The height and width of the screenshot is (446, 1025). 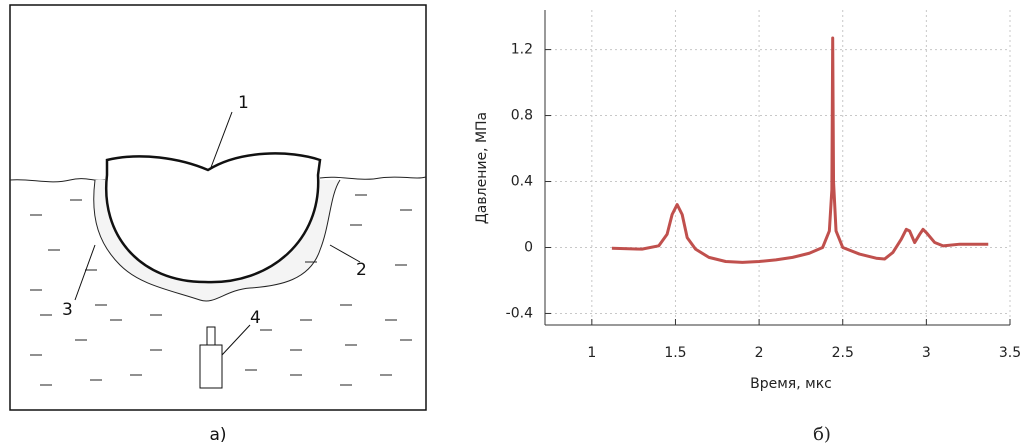 What do you see at coordinates (361, 270) in the screenshot?
I see `label: 2` at bounding box center [361, 270].